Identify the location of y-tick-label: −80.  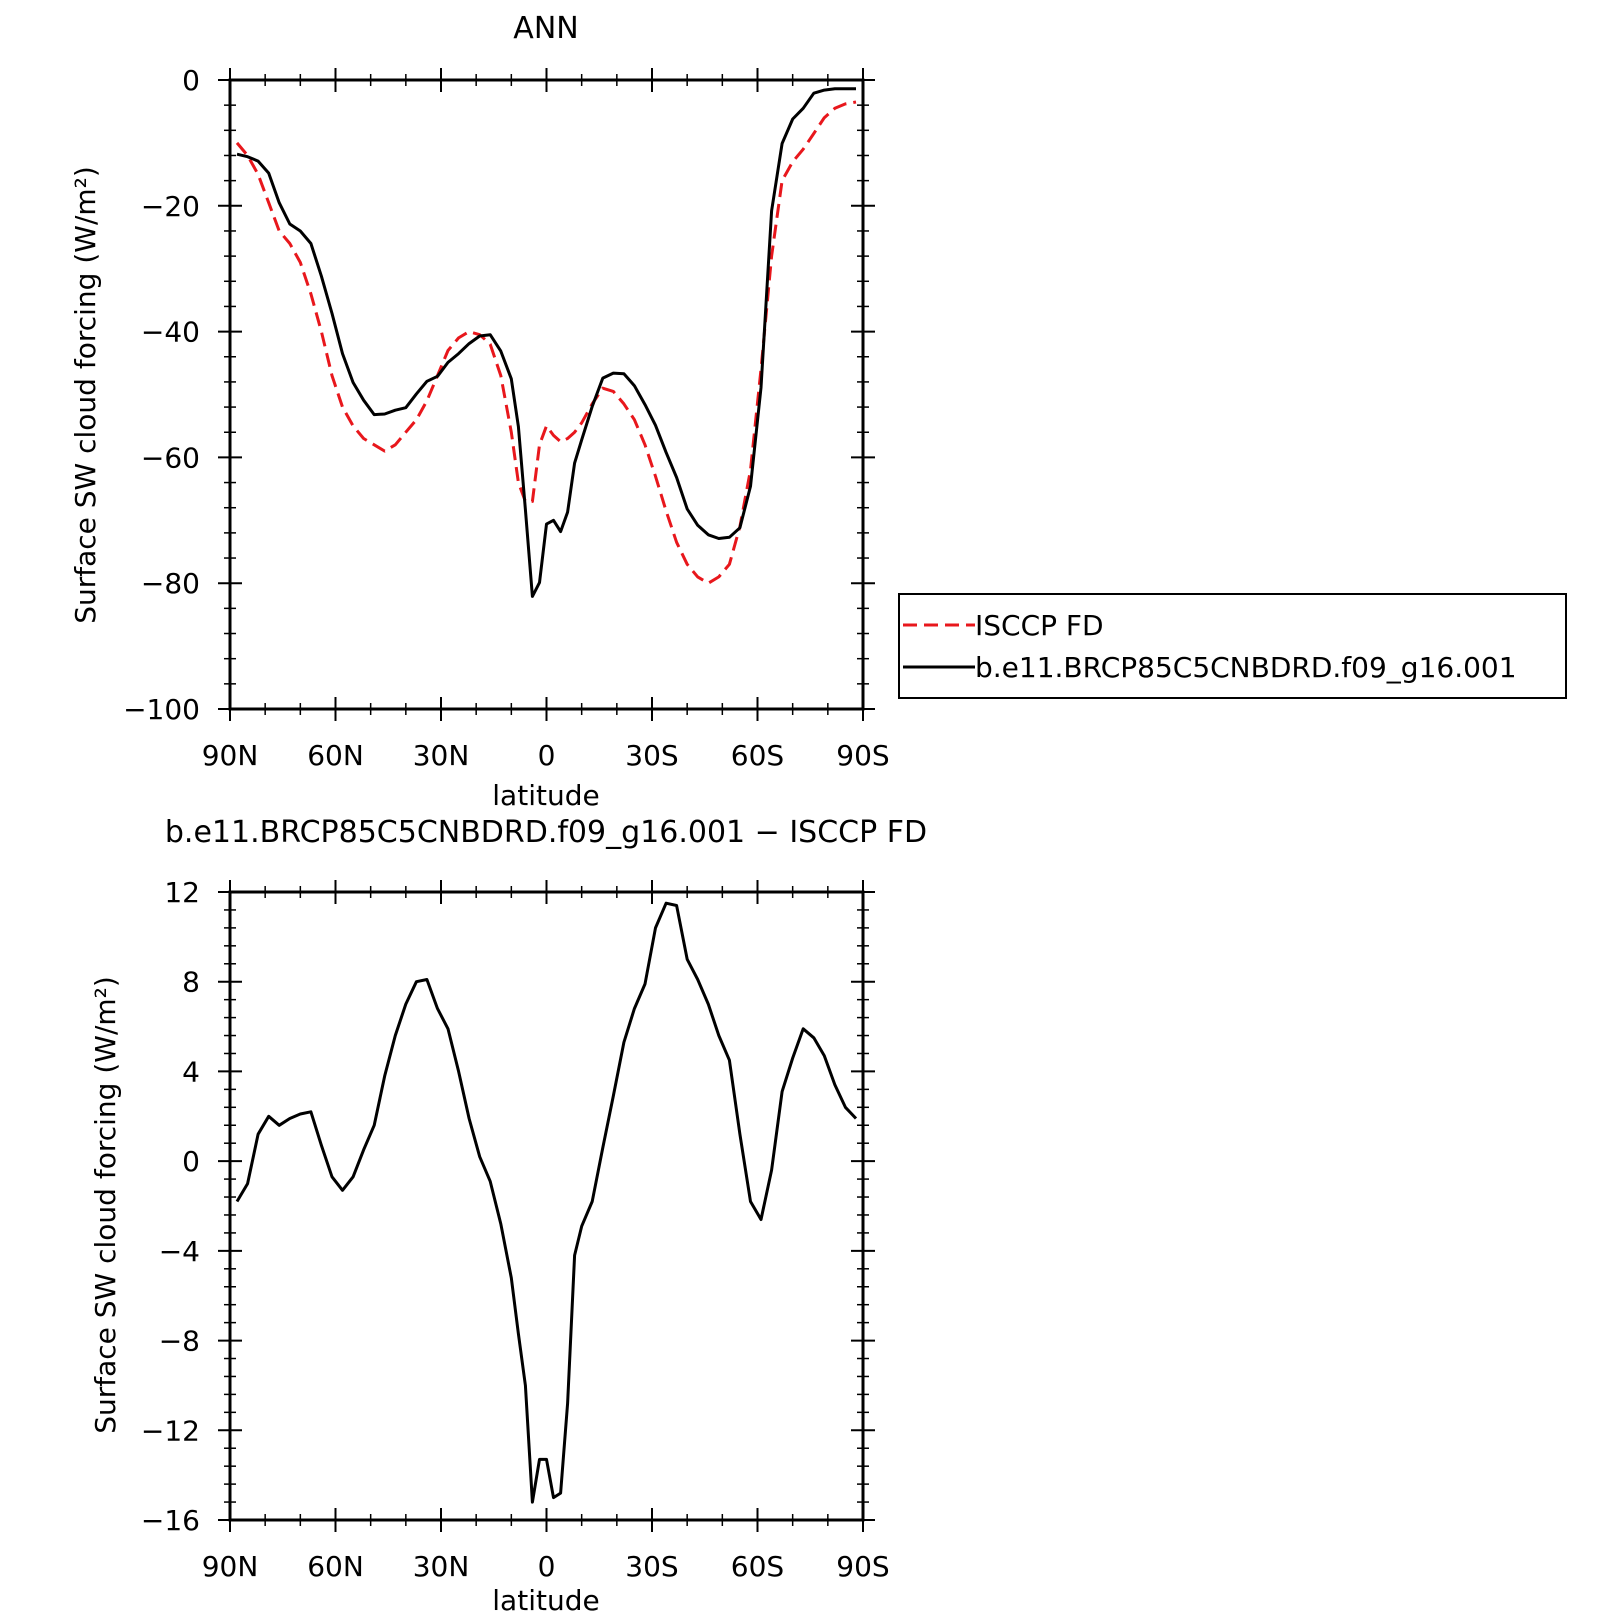
(170, 583).